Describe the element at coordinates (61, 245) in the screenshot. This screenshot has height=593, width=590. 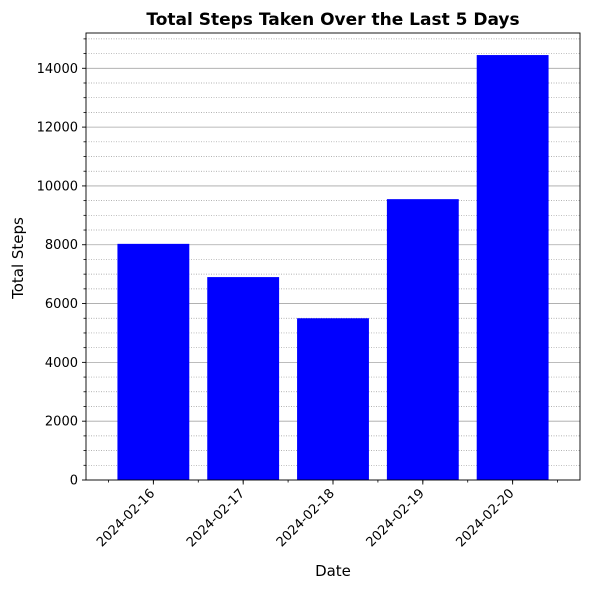
I see `y-tick-label: 8000` at that location.